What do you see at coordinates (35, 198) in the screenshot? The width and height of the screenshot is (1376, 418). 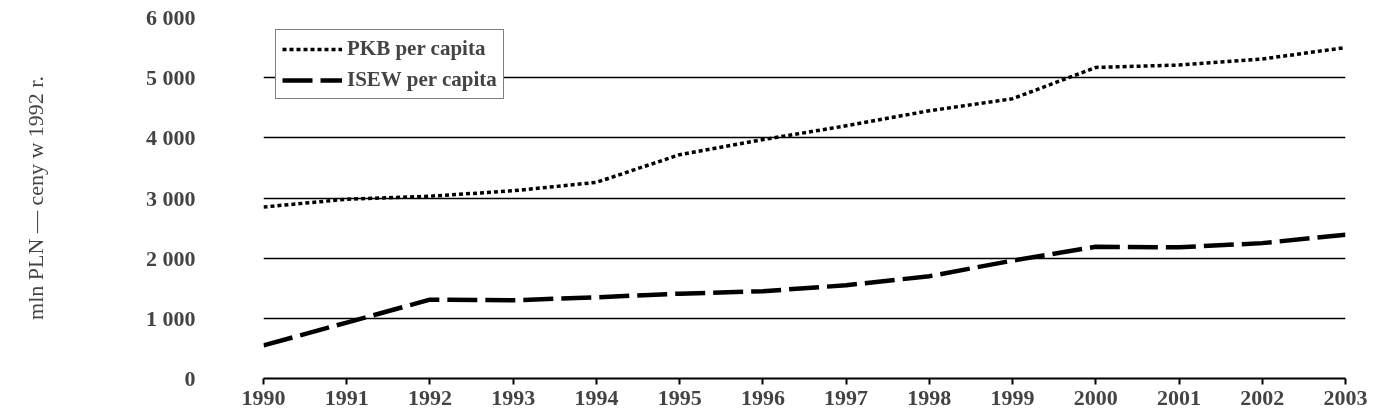 I see `y-axis-title: mln PLN — ceny w 1992 r.` at bounding box center [35, 198].